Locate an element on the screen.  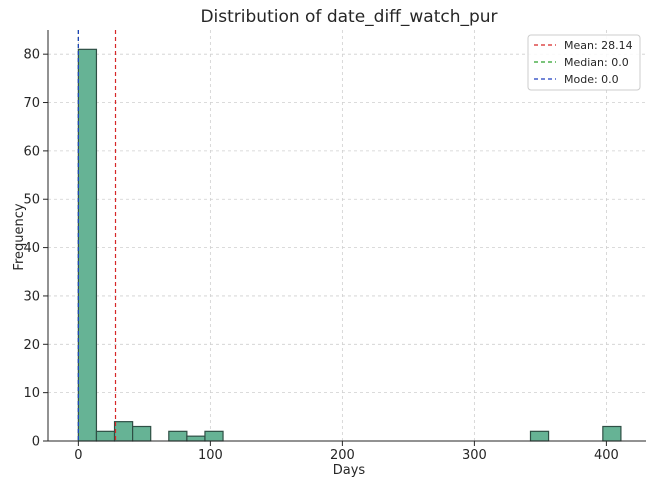
x-axis-label: Days is located at coordinates (349, 470).